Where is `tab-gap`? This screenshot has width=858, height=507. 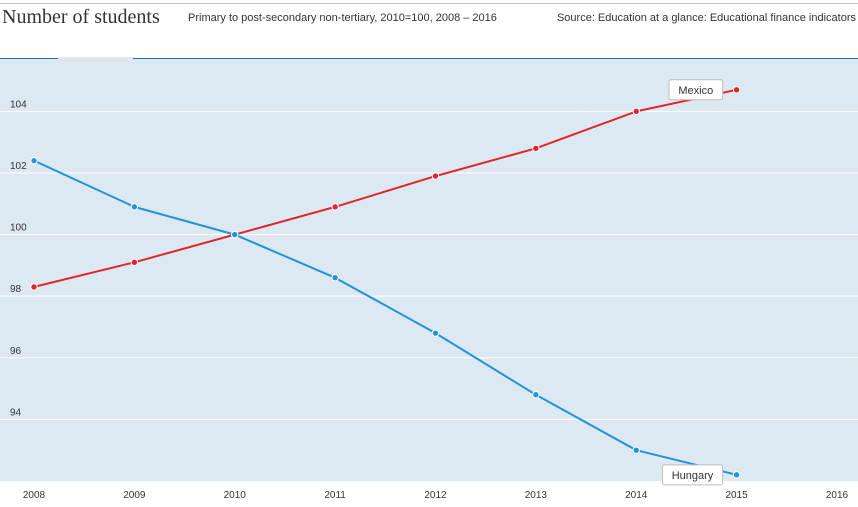 tab-gap is located at coordinates (95, 58).